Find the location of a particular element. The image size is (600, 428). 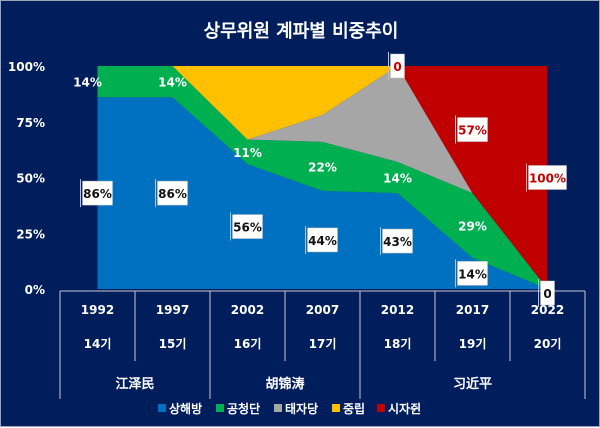

data-label-상해방: 0 is located at coordinates (547, 294).